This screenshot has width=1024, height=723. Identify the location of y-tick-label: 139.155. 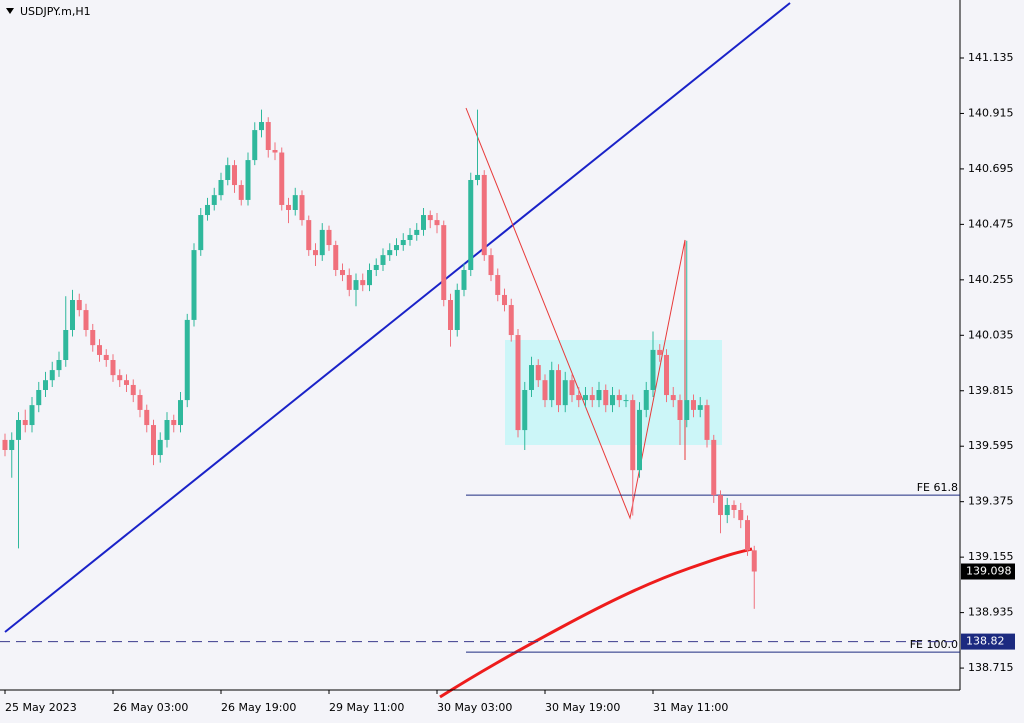
(991, 556).